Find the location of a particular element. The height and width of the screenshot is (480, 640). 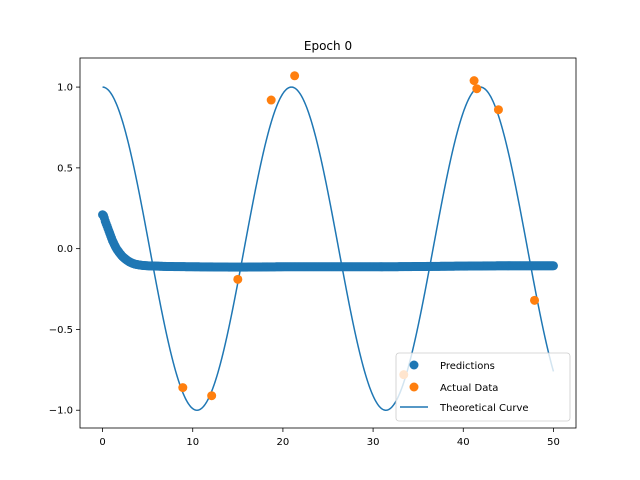

y-tick-label: −1.0 is located at coordinates (61, 411).